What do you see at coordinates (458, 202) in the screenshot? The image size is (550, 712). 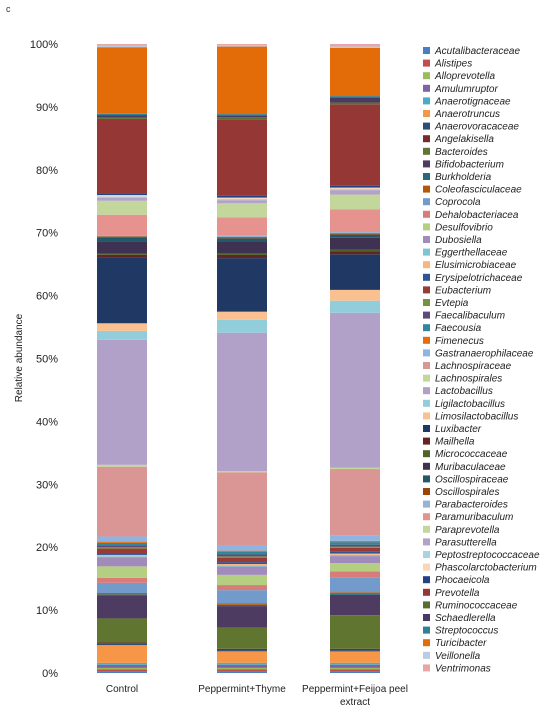 I see `legend-label: Coprocola` at bounding box center [458, 202].